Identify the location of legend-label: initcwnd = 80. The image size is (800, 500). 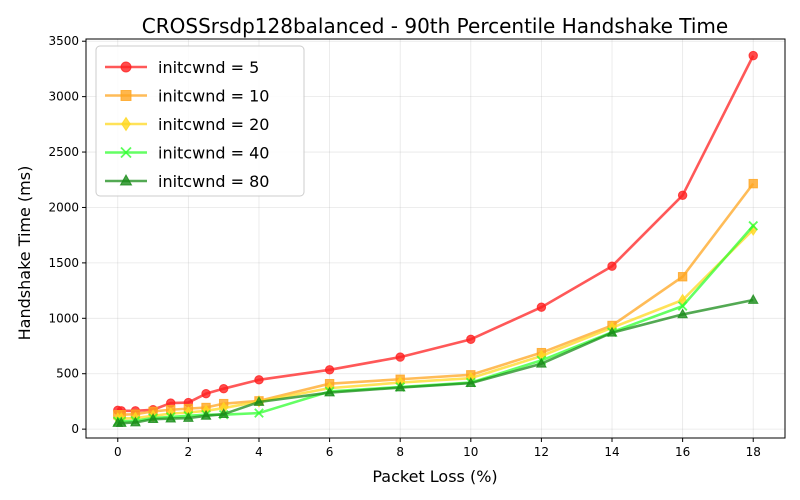
(213, 181).